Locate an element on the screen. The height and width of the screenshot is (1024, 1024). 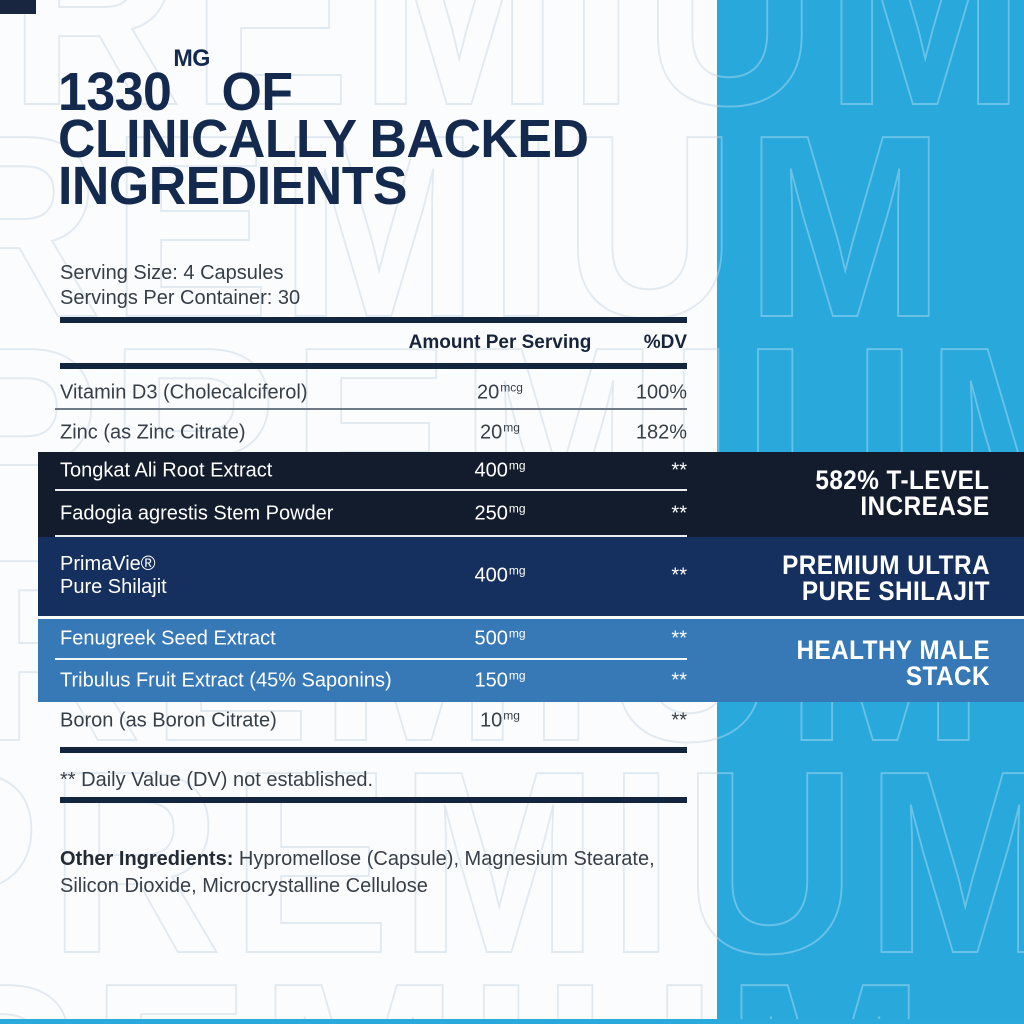
table-row-zinc: Zinc (as Zinc Citrate) 20mg 182% is located at coordinates (512, 433).